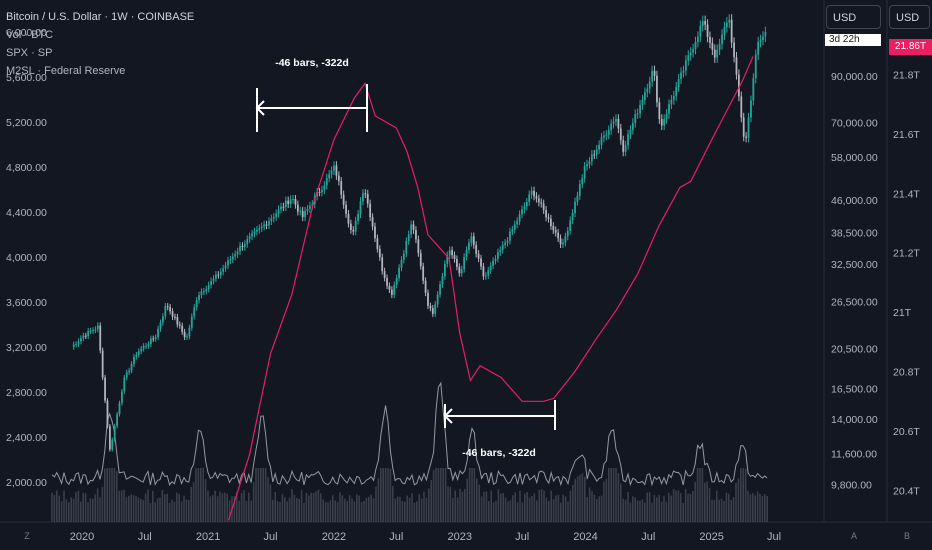 Image resolution: width=932 pixels, height=550 pixels. Describe the element at coordinates (906, 432) in the screenshot. I see `right-axis-tick: 20.6T` at that location.